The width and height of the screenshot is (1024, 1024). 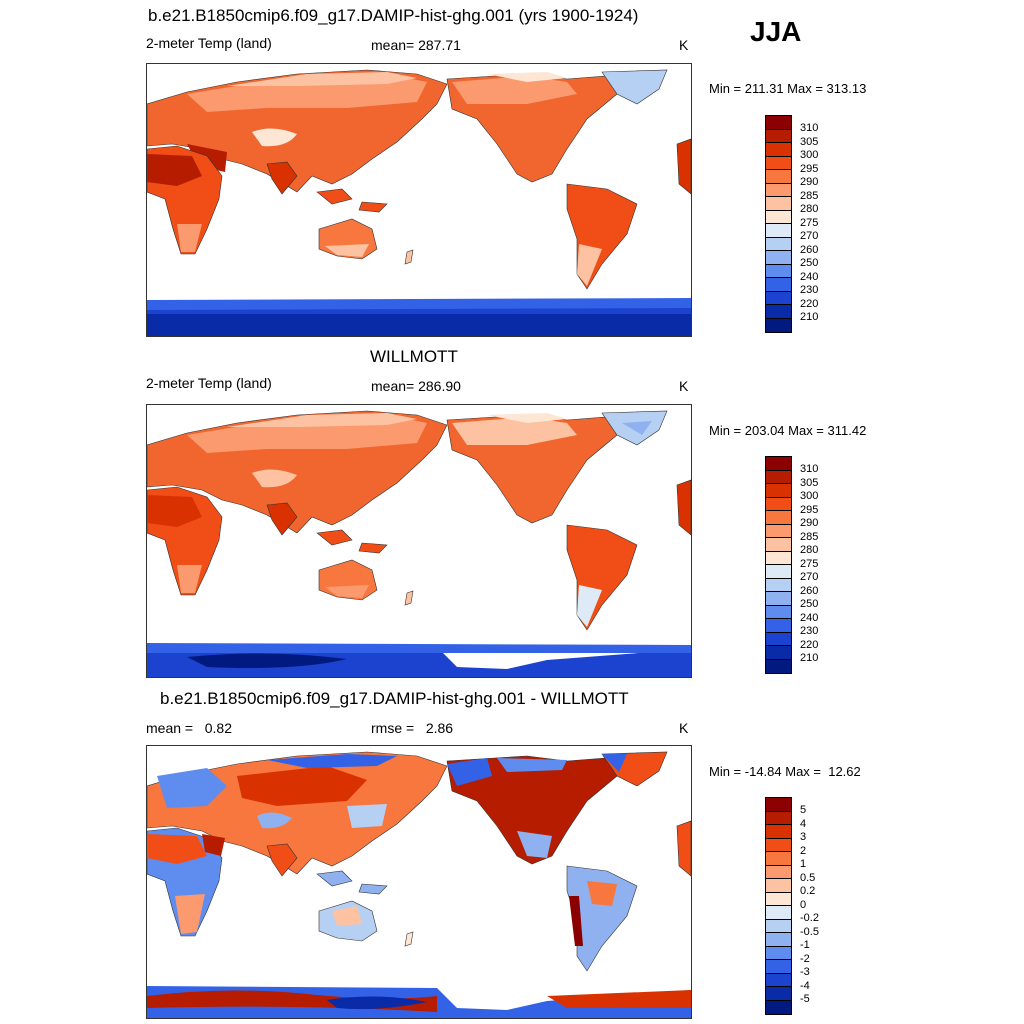 I want to click on andes-hot-bias, so click(x=576, y=921).